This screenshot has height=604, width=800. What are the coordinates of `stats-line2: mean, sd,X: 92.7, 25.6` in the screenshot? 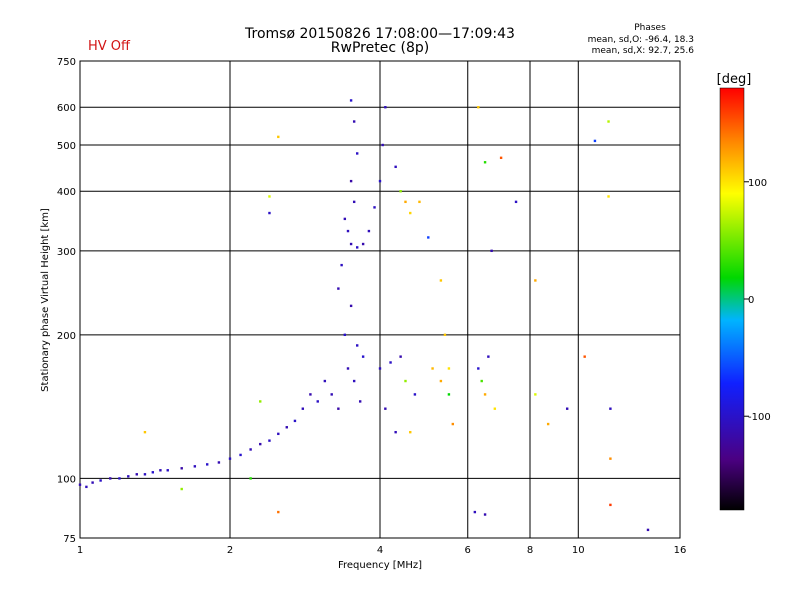 It's located at (643, 51).